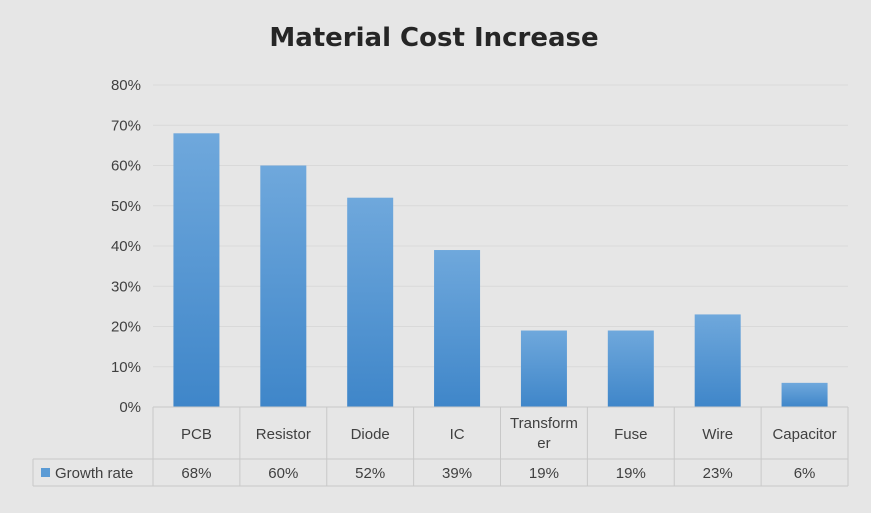  Describe the element at coordinates (718, 473) in the screenshot. I see `data-label: 23%` at that location.